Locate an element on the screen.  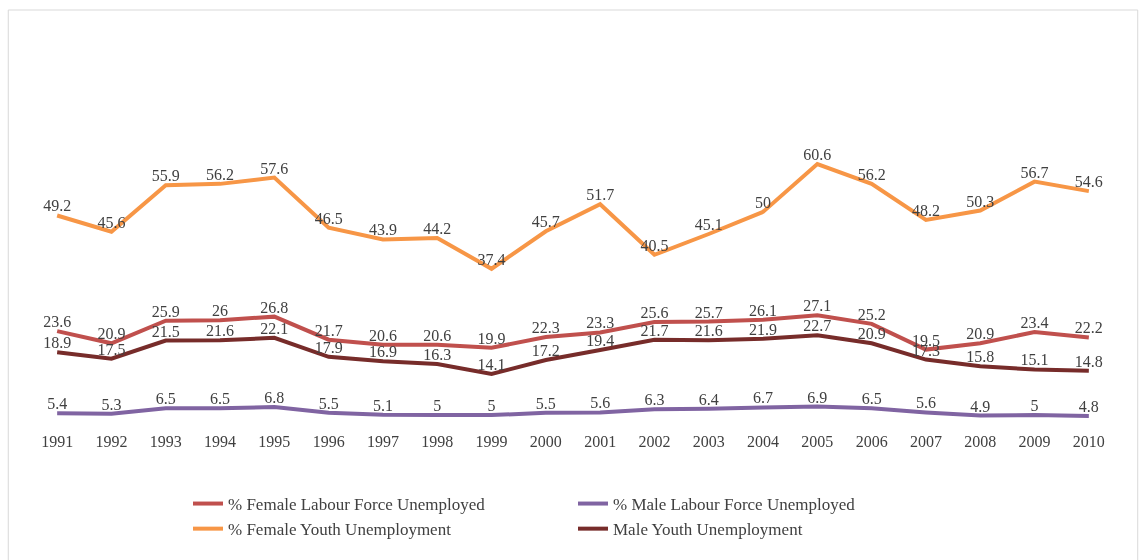
x-tick-label: 2010 is located at coordinates (1088, 441).